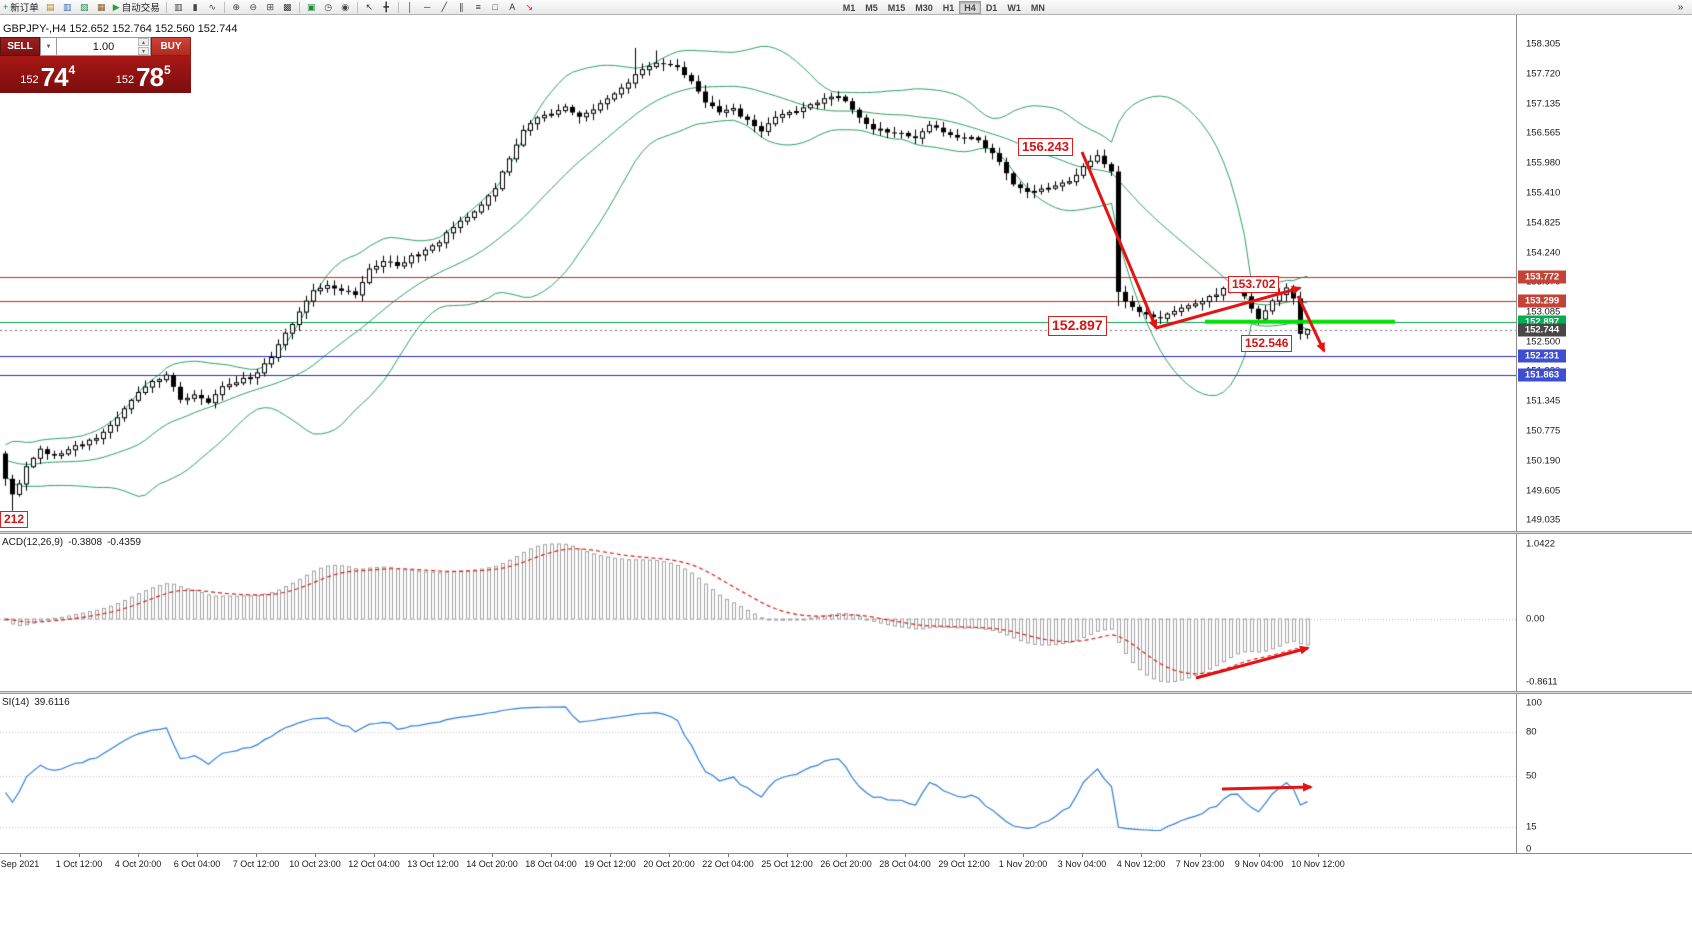 This screenshot has width=1692, height=940. I want to click on chart-window-icon: ▤, so click(50, 7).